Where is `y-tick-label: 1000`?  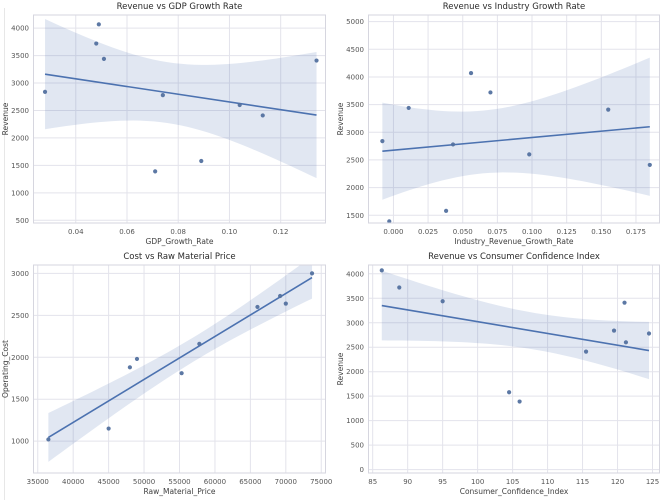
y-tick-label: 1000 is located at coordinates (20, 442).